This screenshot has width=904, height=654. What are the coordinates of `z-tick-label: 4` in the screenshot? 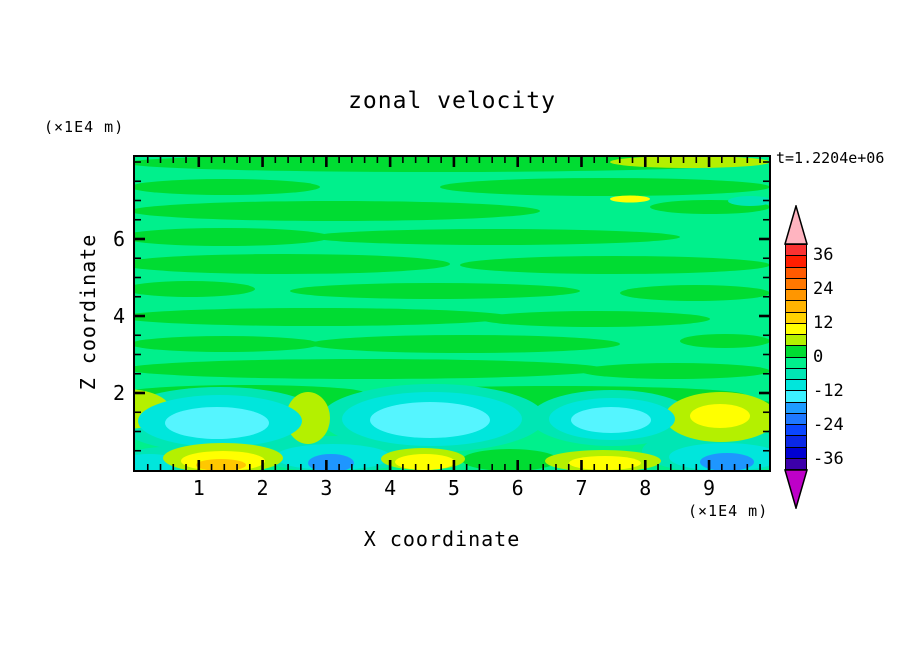 It's located at (118, 316).